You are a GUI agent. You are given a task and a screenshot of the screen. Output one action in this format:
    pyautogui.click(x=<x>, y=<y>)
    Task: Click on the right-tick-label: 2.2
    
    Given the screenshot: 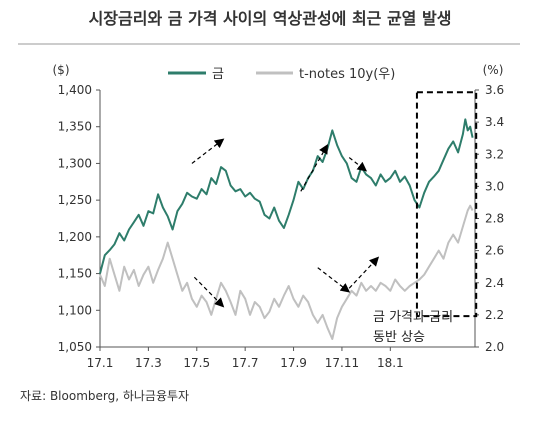 What is the action you would take?
    pyautogui.click(x=494, y=315)
    